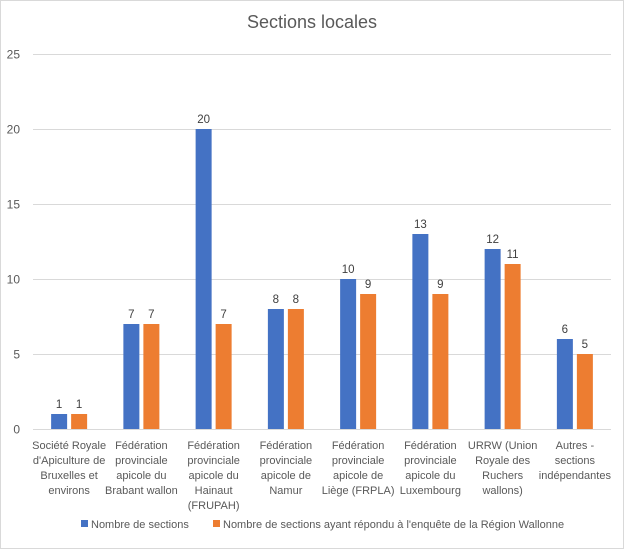 Image resolution: width=624 pixels, height=549 pixels. What do you see at coordinates (503, 461) in the screenshot?
I see `category-label-line: Royale des` at bounding box center [503, 461].